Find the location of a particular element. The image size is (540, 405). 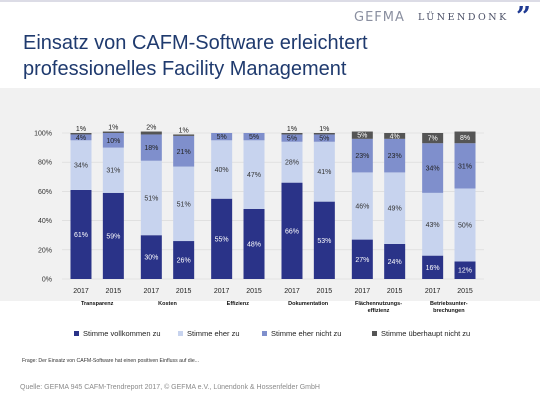

data-label: 23% is located at coordinates (395, 156).